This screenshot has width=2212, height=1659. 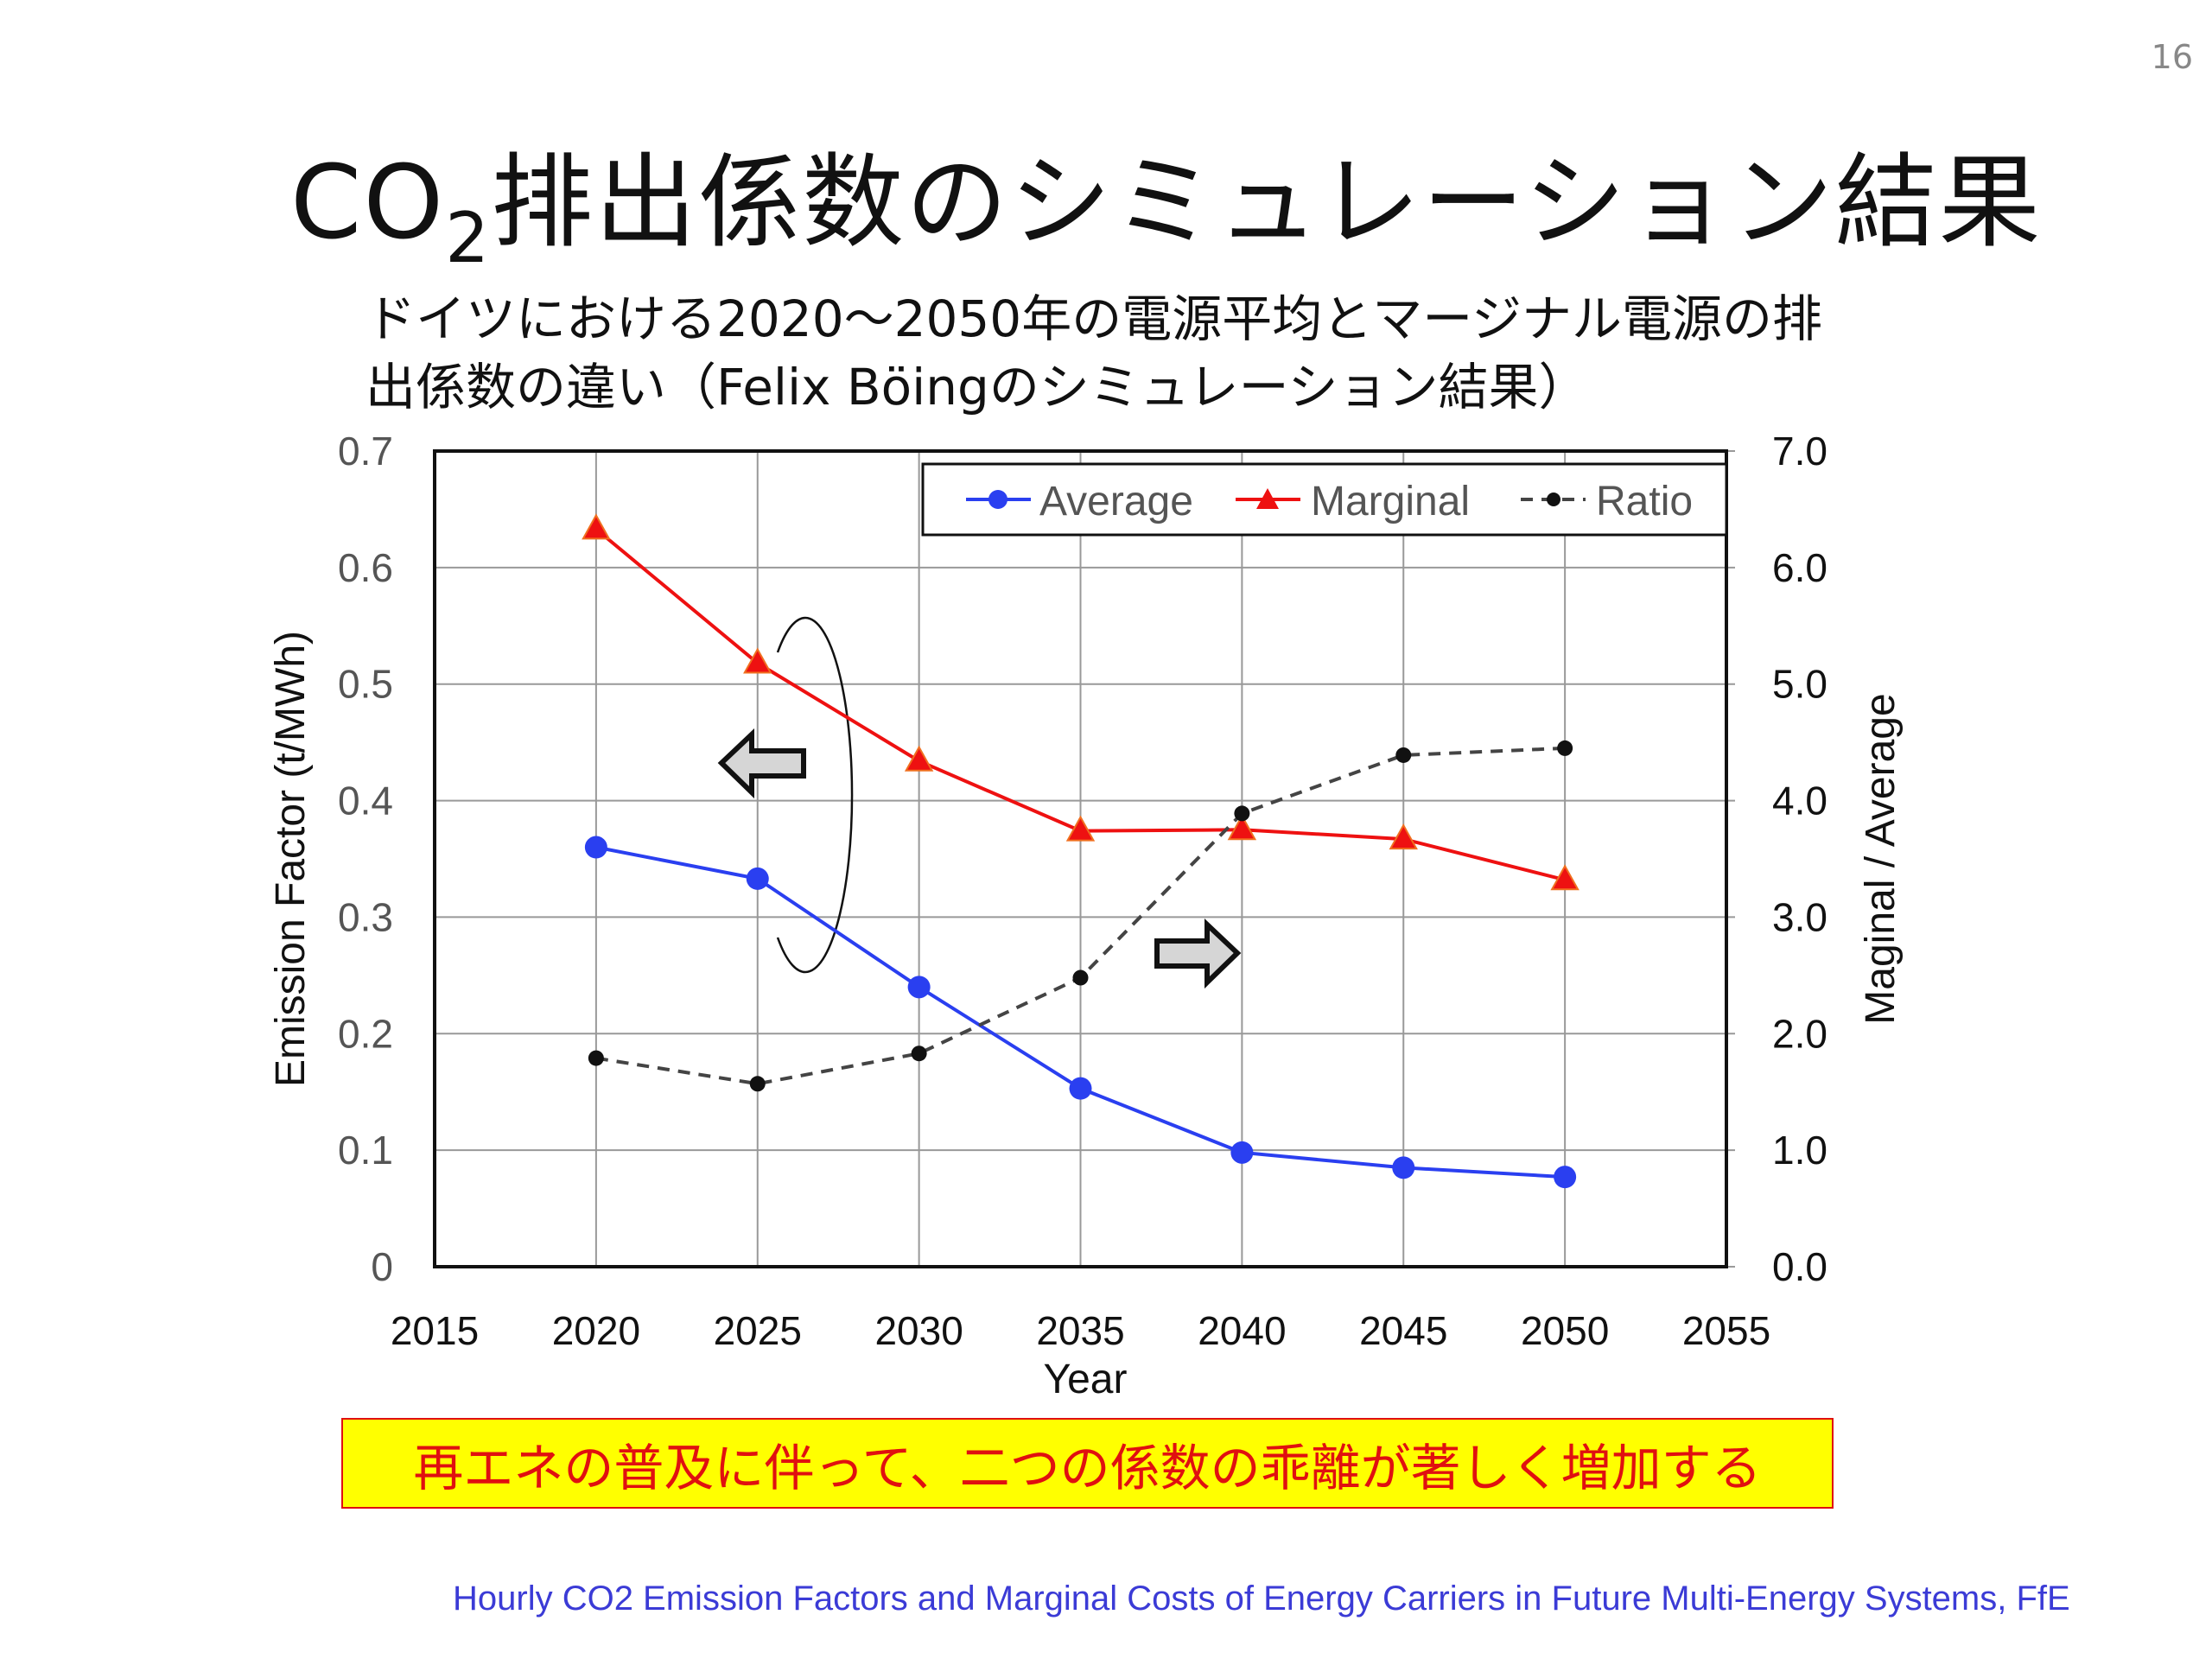 I want to click on x-tick-label: 2025, so click(x=758, y=1330).